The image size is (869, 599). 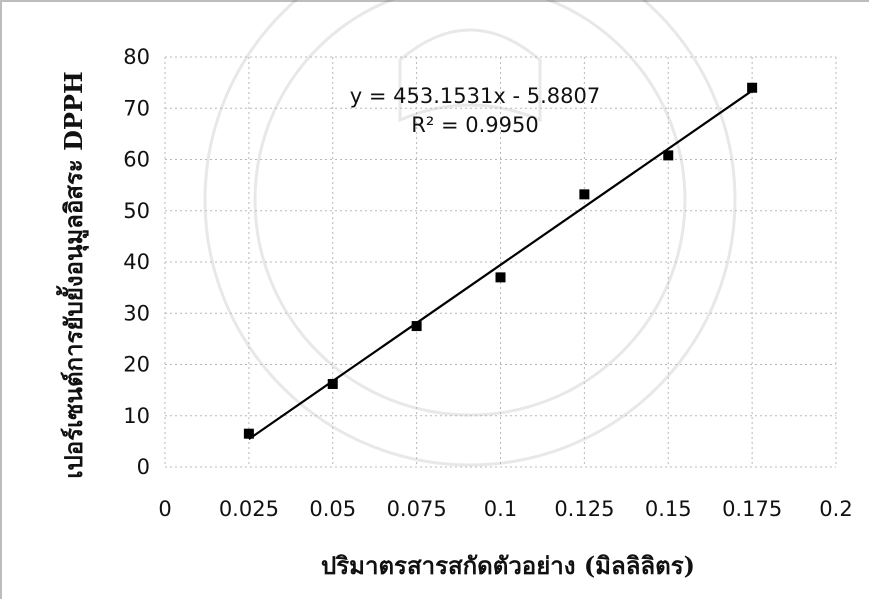 What do you see at coordinates (668, 509) in the screenshot?
I see `x-tick-label: 0.15` at bounding box center [668, 509].